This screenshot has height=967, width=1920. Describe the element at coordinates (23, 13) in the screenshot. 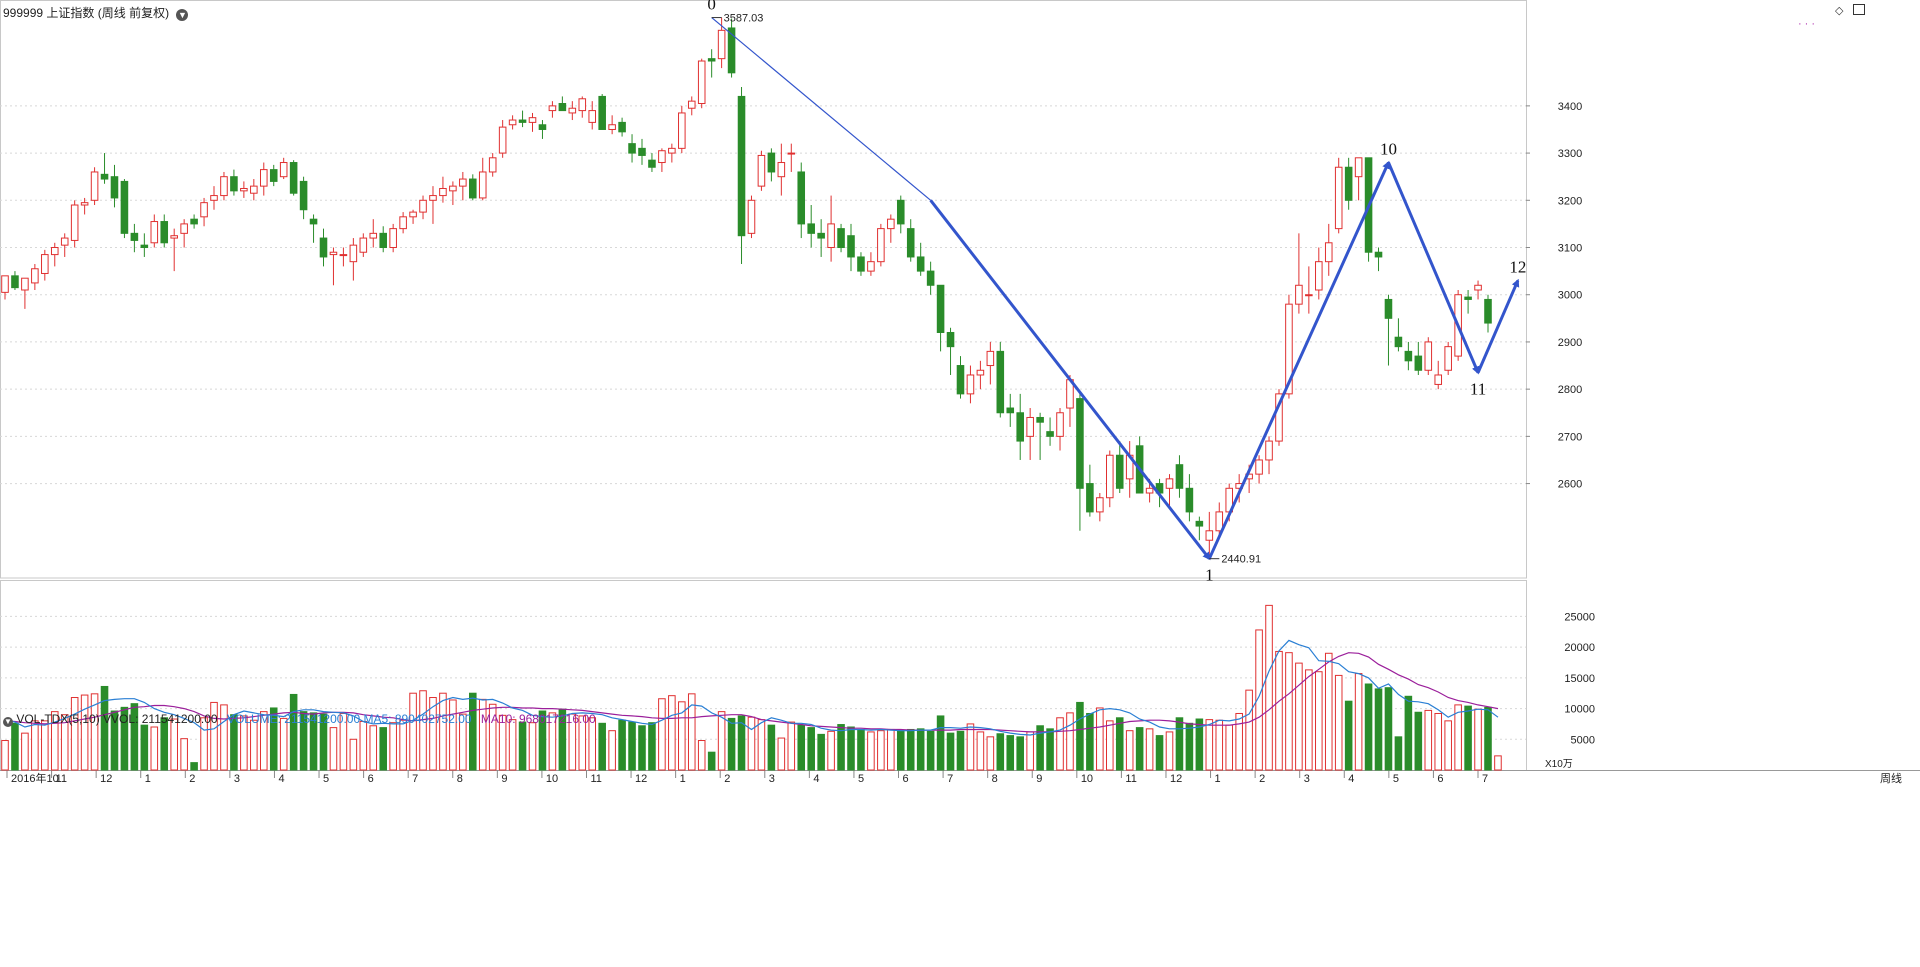

I see `symbol-code: 999999` at that location.